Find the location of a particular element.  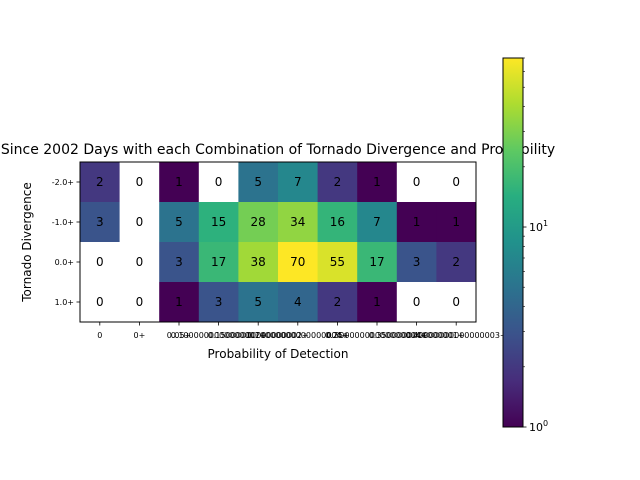

cell-value-label: 34 is located at coordinates (297, 222).